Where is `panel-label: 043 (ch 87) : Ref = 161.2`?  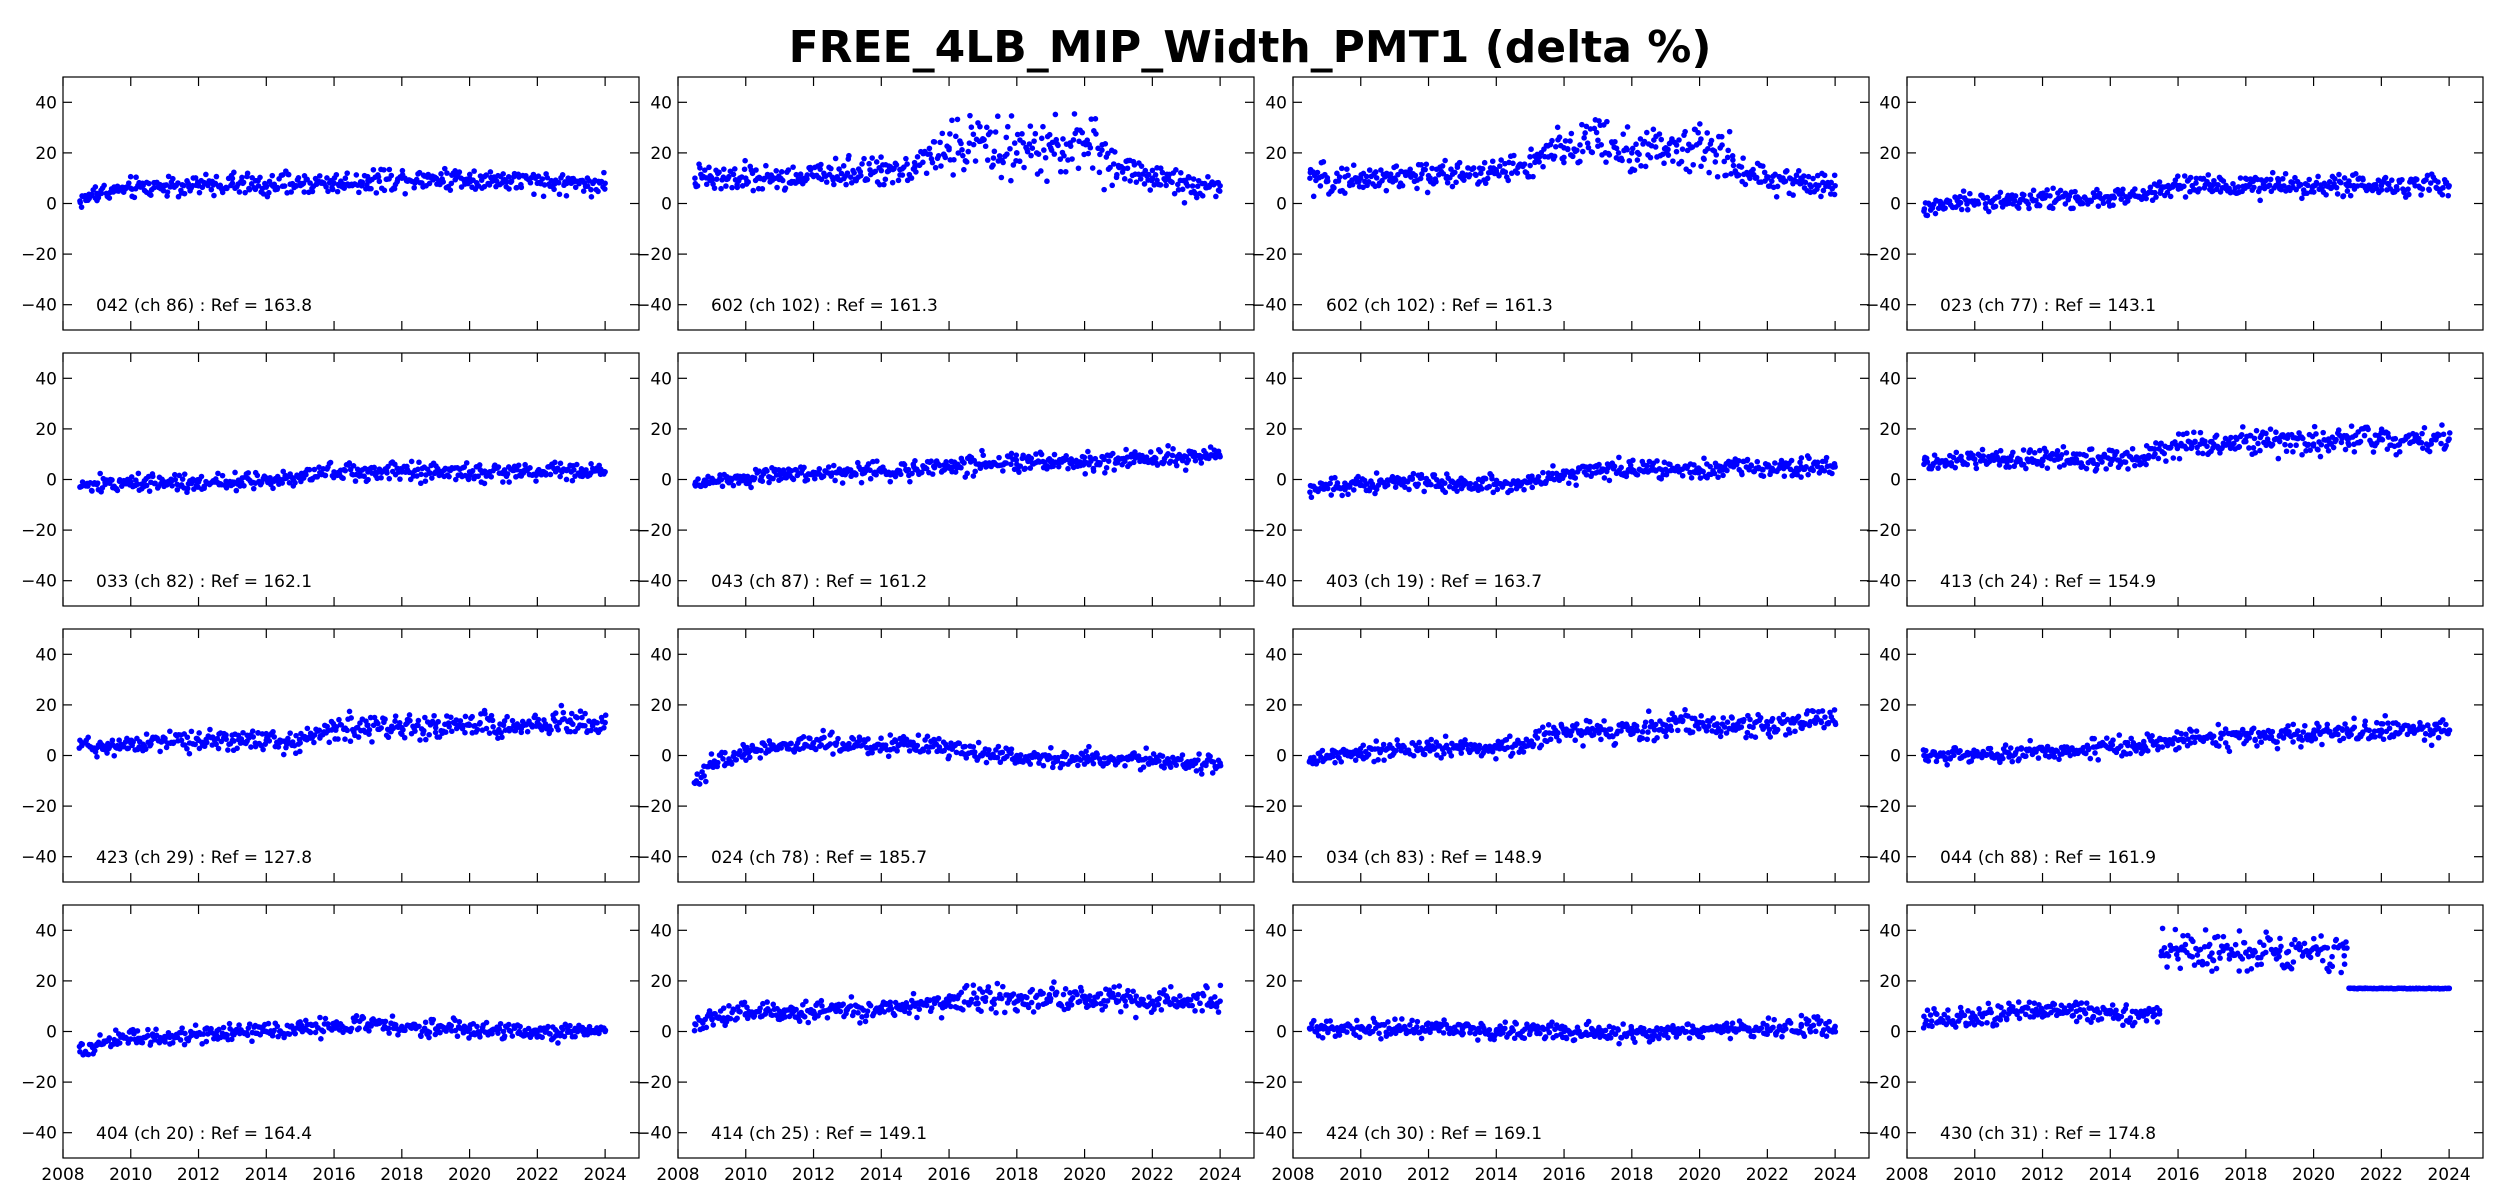
panel-label: 043 (ch 87) : Ref = 161.2 is located at coordinates (819, 582).